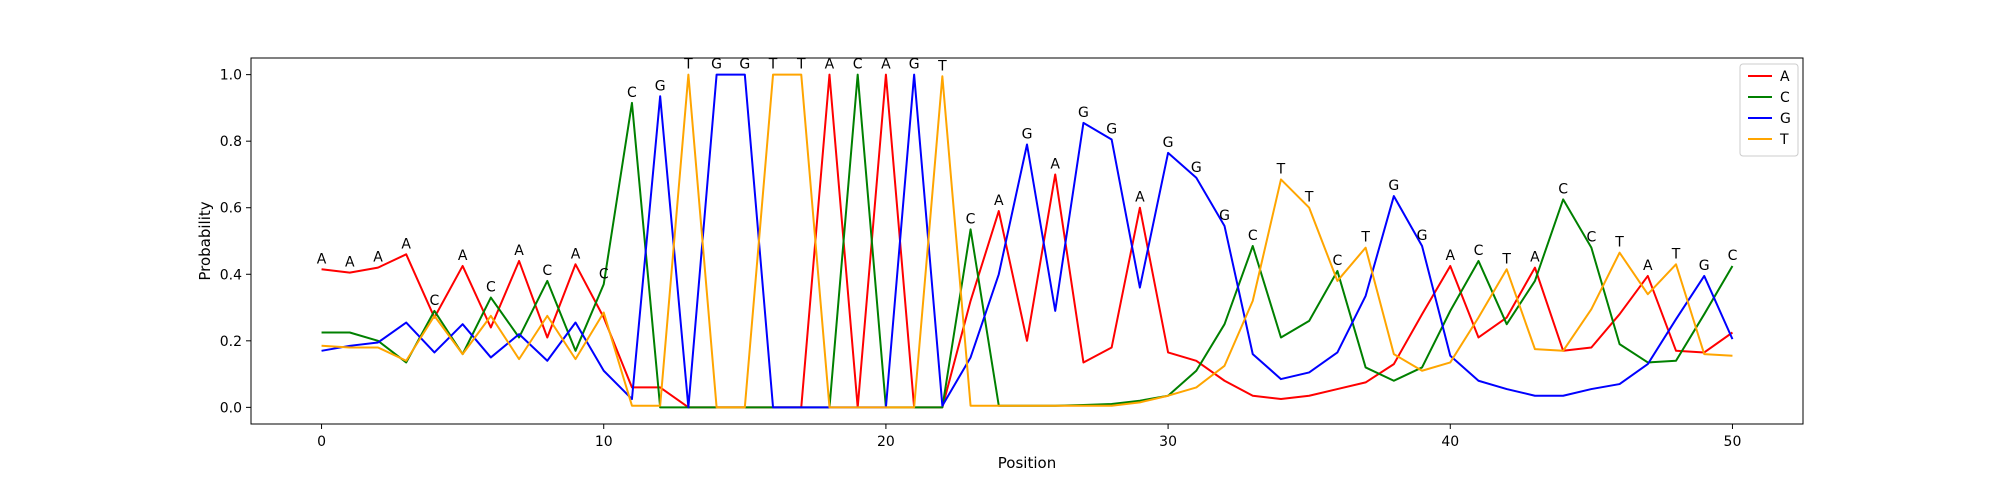 The width and height of the screenshot is (2000, 484). I want to click on y-tick-label: 0.0, so click(231, 408).